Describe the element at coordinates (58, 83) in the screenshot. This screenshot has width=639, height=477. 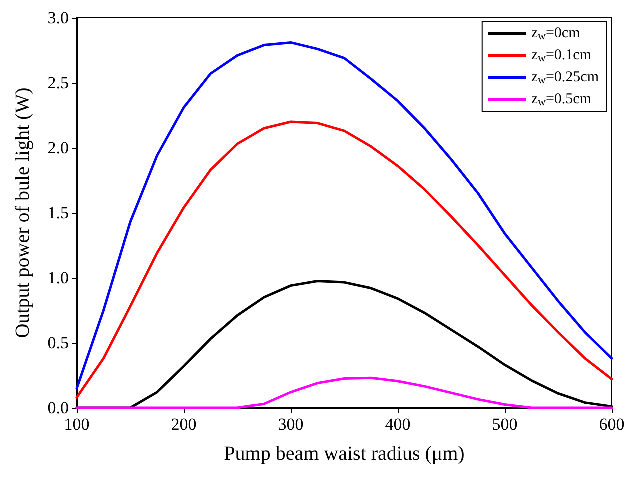
I see `y-tick-label: 2.5` at that location.